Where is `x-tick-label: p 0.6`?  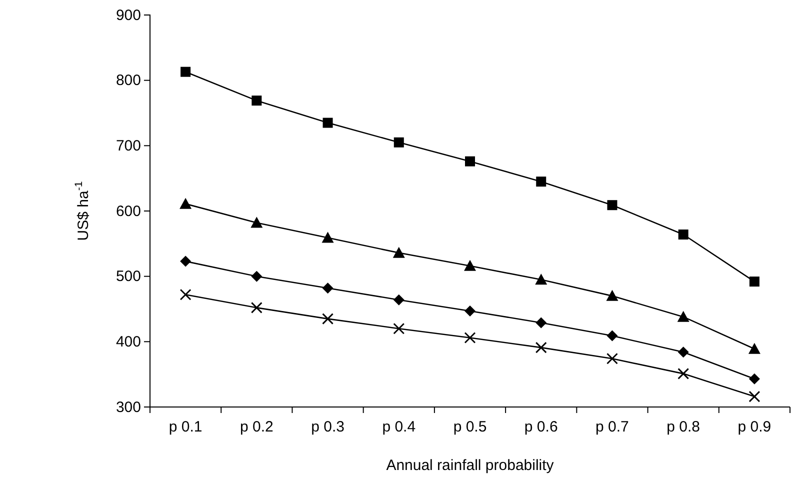 x-tick-label: p 0.6 is located at coordinates (541, 427).